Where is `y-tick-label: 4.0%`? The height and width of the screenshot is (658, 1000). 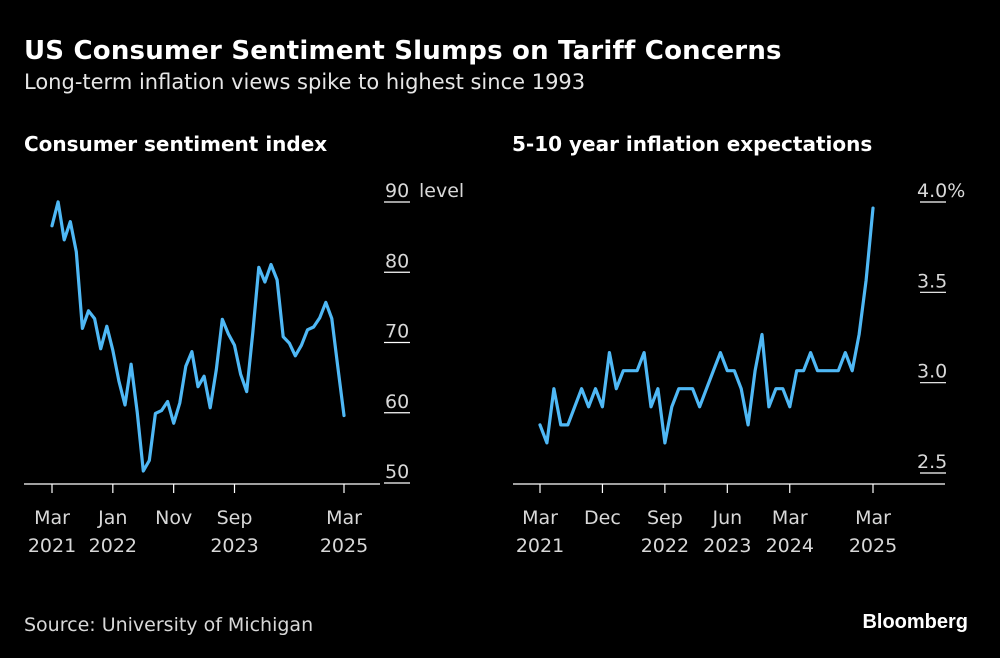 y-tick-label: 4.0% is located at coordinates (941, 191).